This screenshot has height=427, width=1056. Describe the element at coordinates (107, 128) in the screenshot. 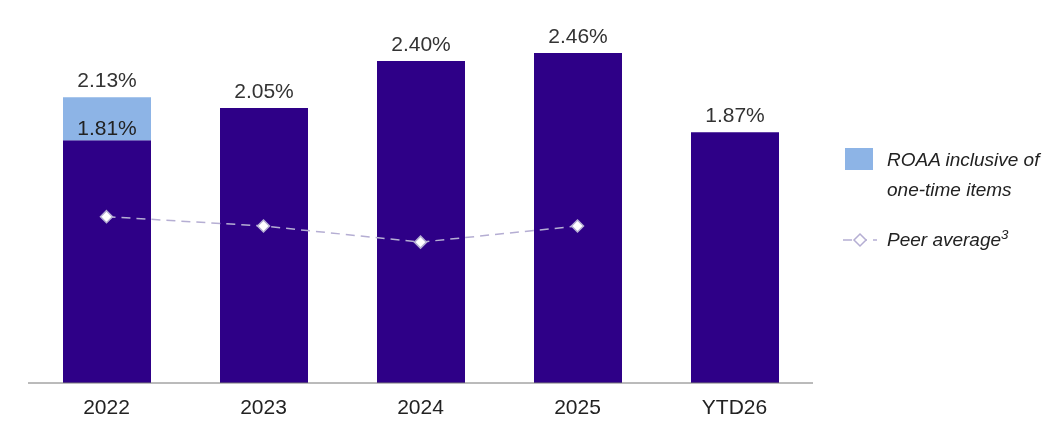

I see `data-label: 1.81%` at that location.